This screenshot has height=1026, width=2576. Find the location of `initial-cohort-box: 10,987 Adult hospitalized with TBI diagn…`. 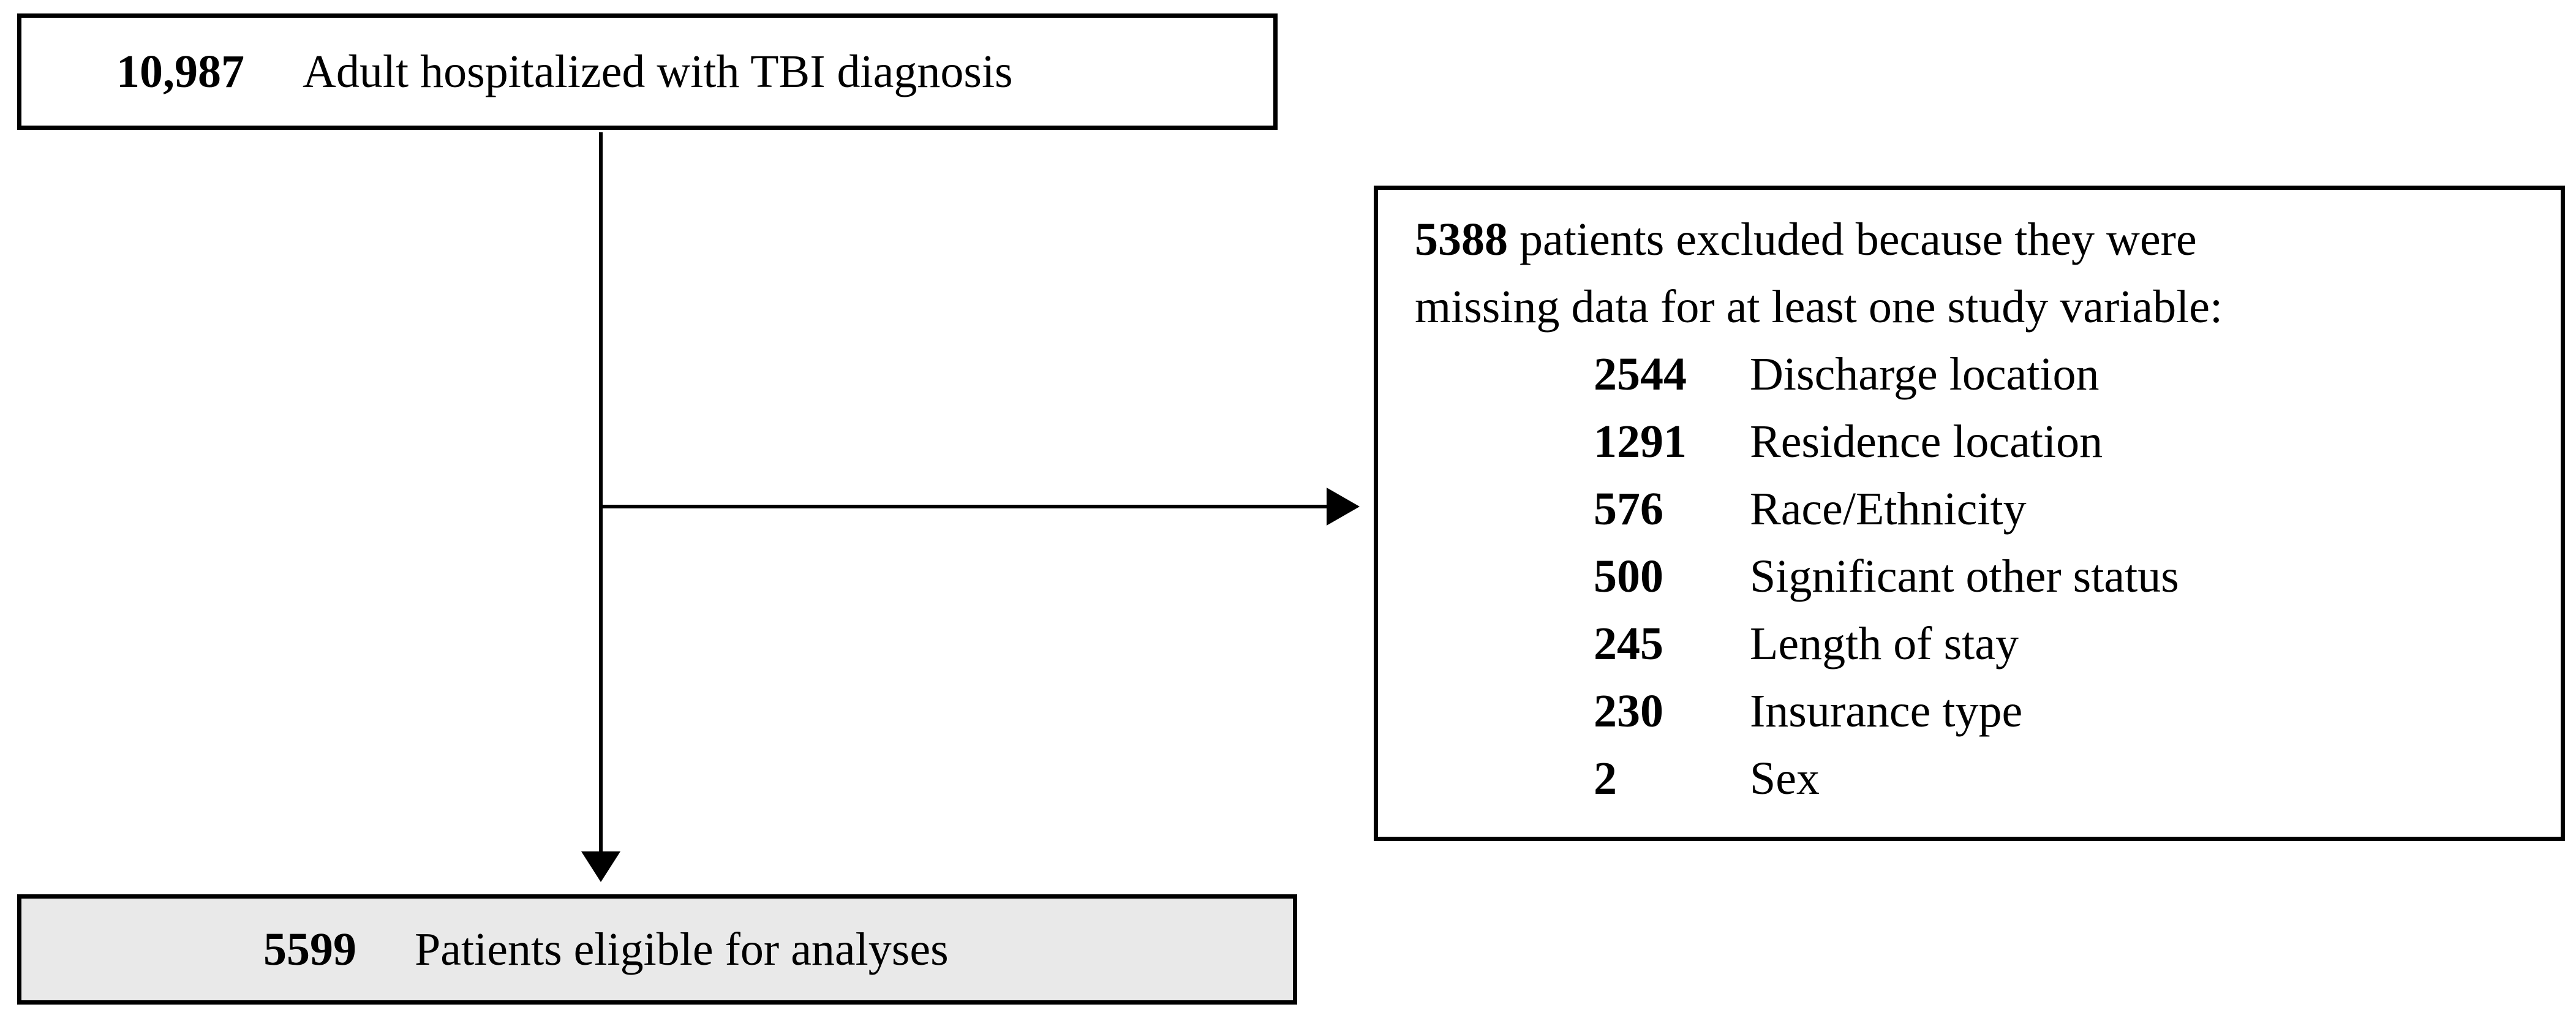

initial-cohort-box: 10,987 Adult hospitalized with TBI diagn… is located at coordinates (647, 71).